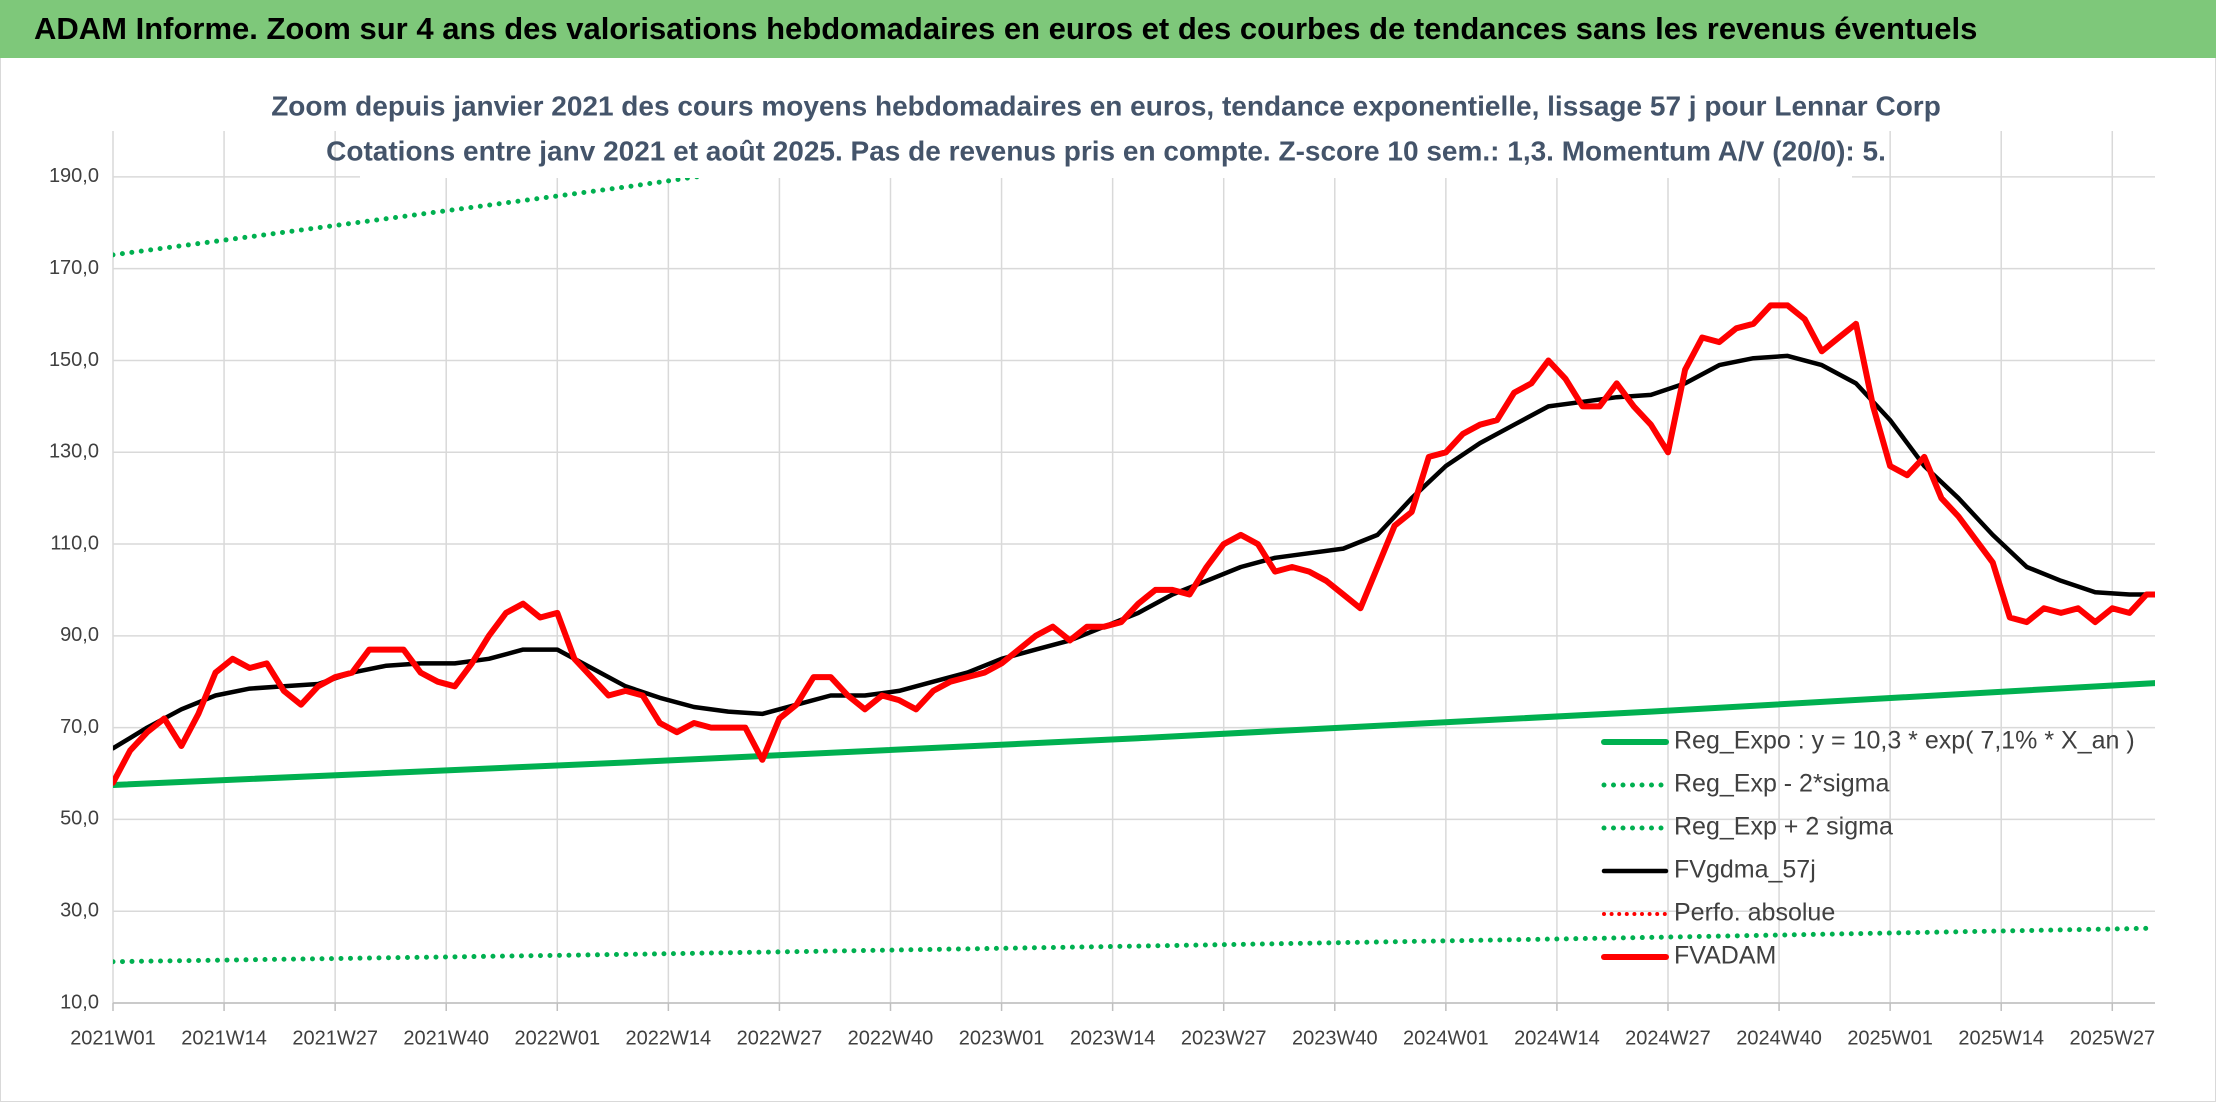 This screenshot has width=2216, height=1102. Describe the element at coordinates (74, 176) in the screenshot. I see `y-tick-label: 190,0` at that location.